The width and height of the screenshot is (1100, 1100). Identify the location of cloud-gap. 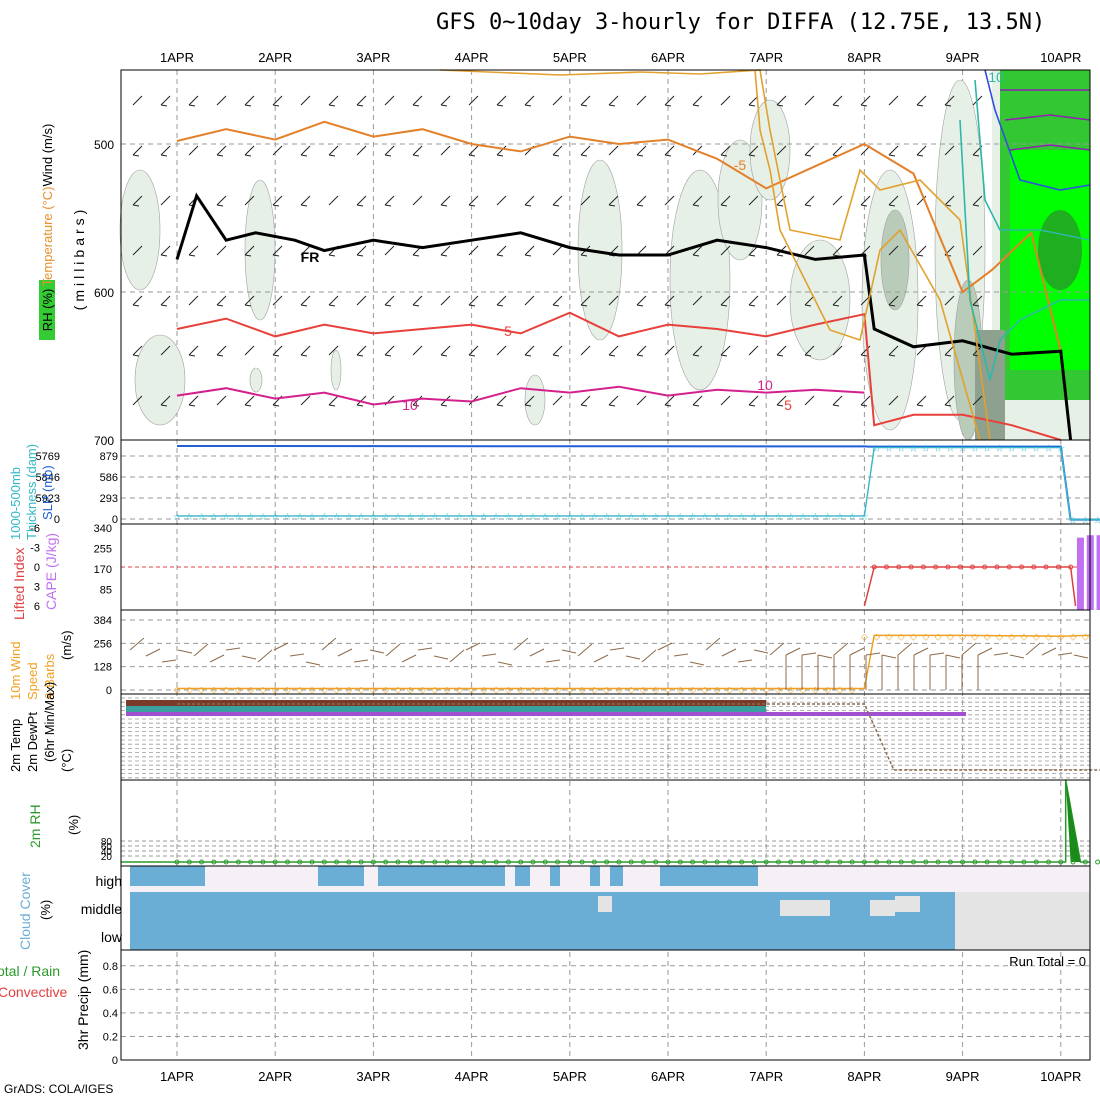
(605, 904).